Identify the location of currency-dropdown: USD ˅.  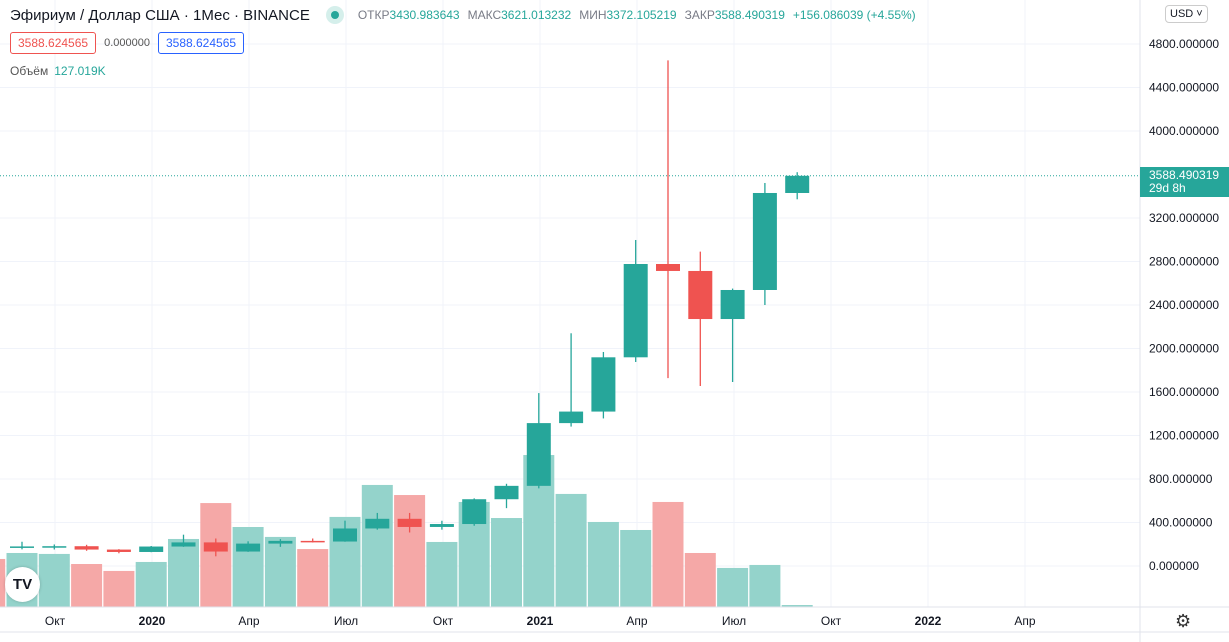
(1186, 14).